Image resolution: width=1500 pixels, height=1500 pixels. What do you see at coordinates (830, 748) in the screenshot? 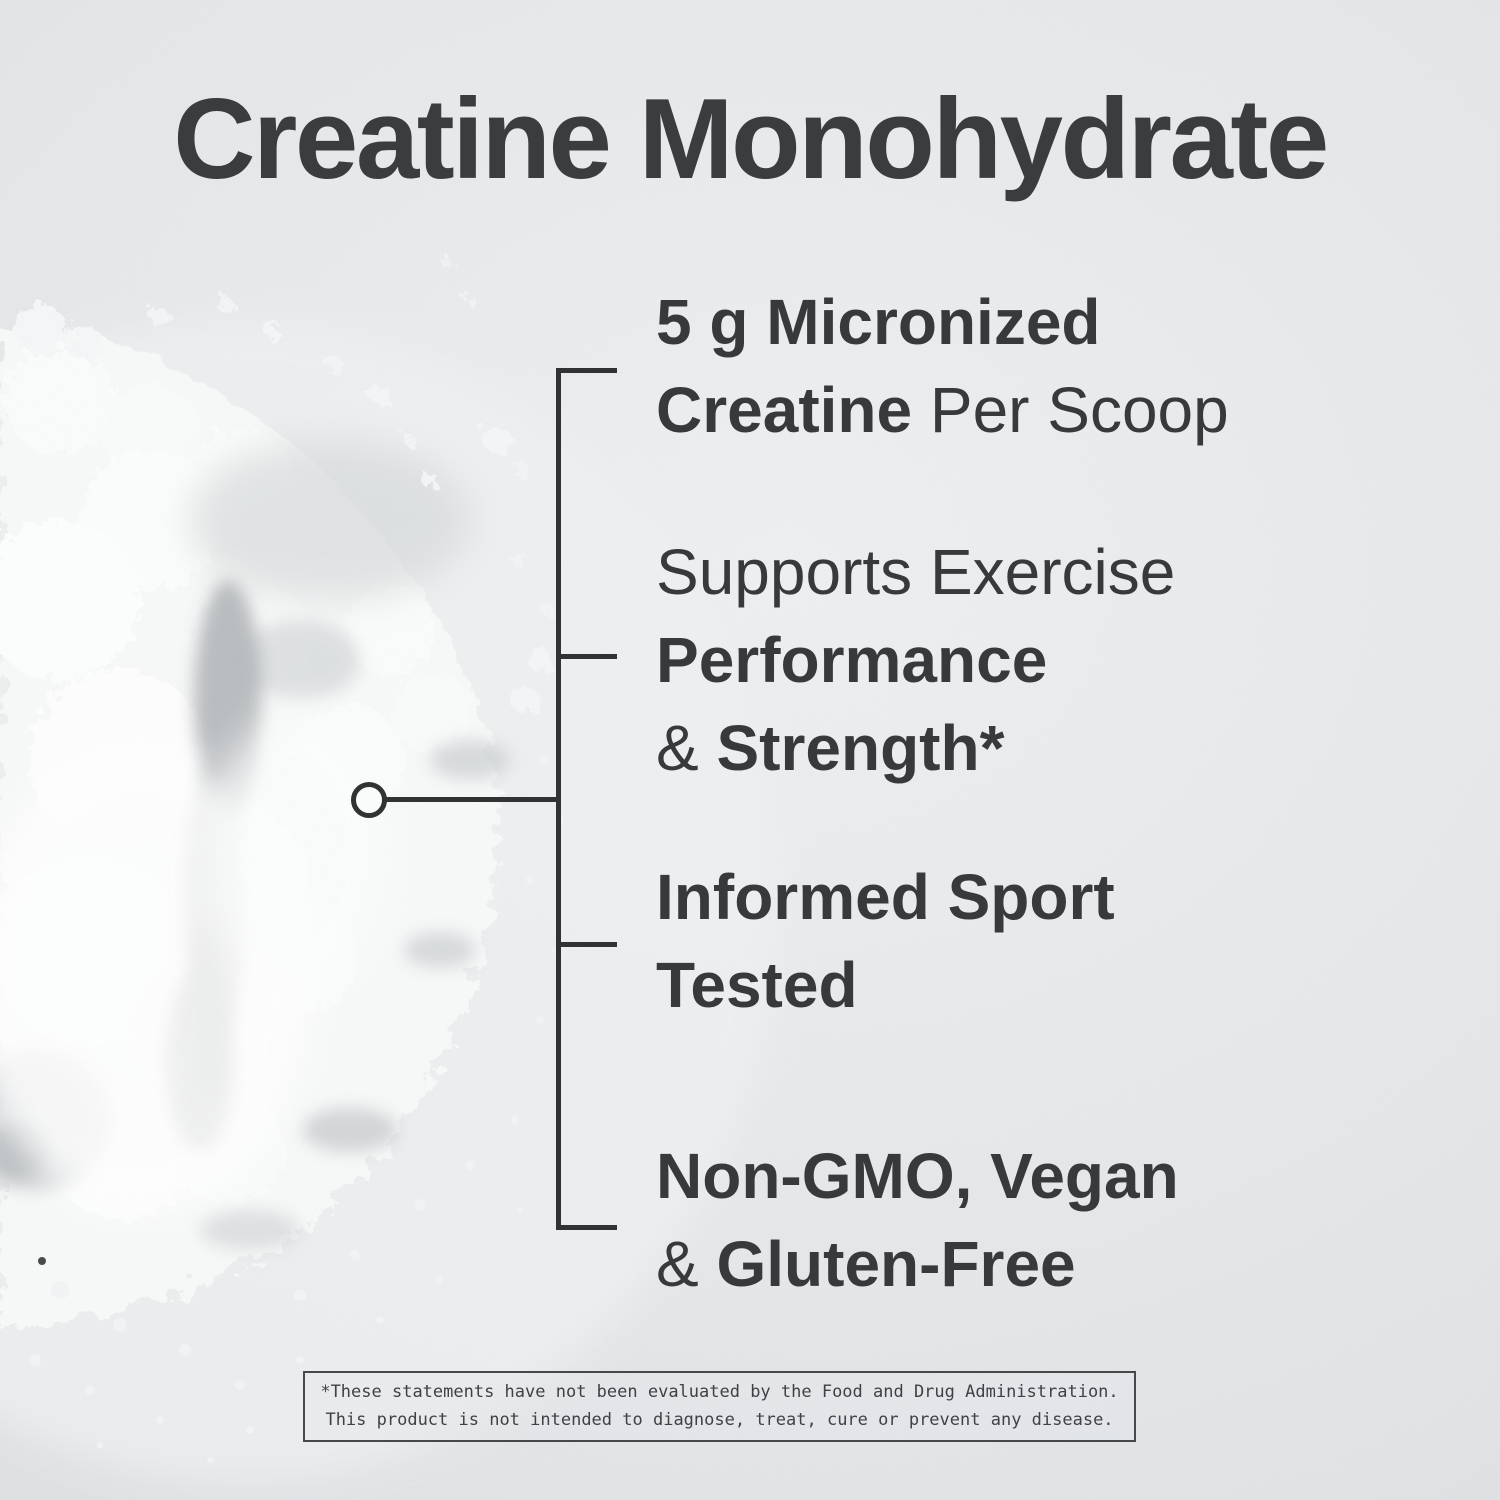
I see `callout-line: & Strength*` at bounding box center [830, 748].